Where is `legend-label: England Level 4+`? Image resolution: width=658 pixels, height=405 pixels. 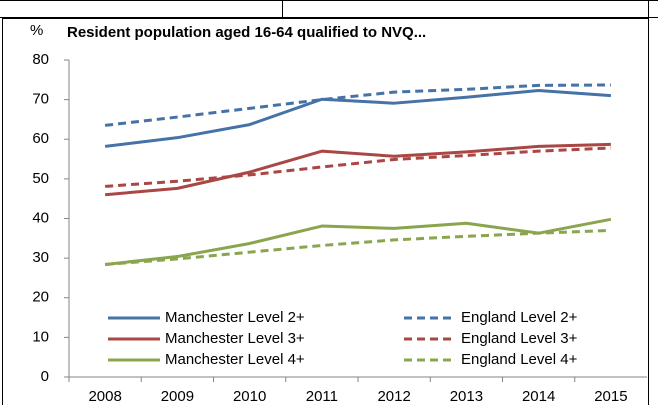 legend-label: England Level 4+ is located at coordinates (519, 359).